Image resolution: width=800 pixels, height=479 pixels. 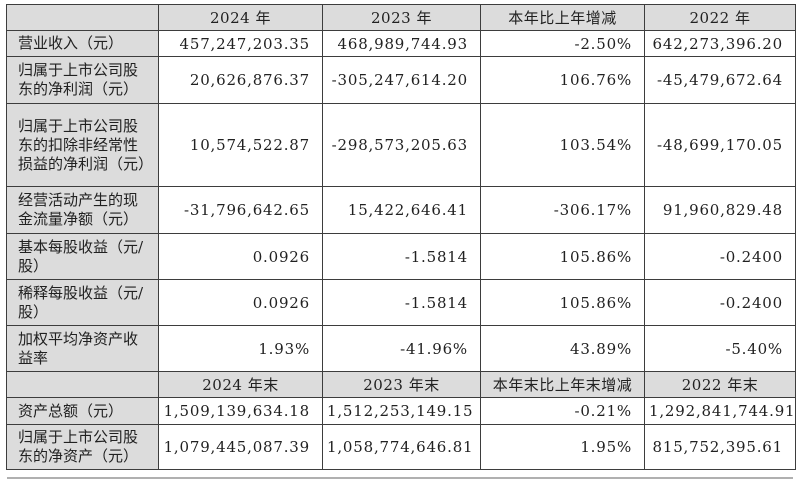 I want to click on column-header-cell: 2023 年, so click(x=401, y=17).